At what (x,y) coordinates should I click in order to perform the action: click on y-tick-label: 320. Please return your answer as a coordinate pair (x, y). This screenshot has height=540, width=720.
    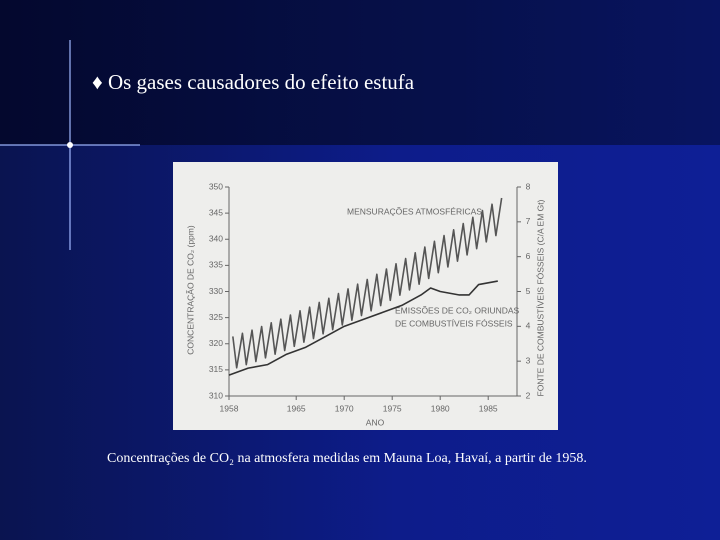
    Looking at the image, I should click on (216, 343).